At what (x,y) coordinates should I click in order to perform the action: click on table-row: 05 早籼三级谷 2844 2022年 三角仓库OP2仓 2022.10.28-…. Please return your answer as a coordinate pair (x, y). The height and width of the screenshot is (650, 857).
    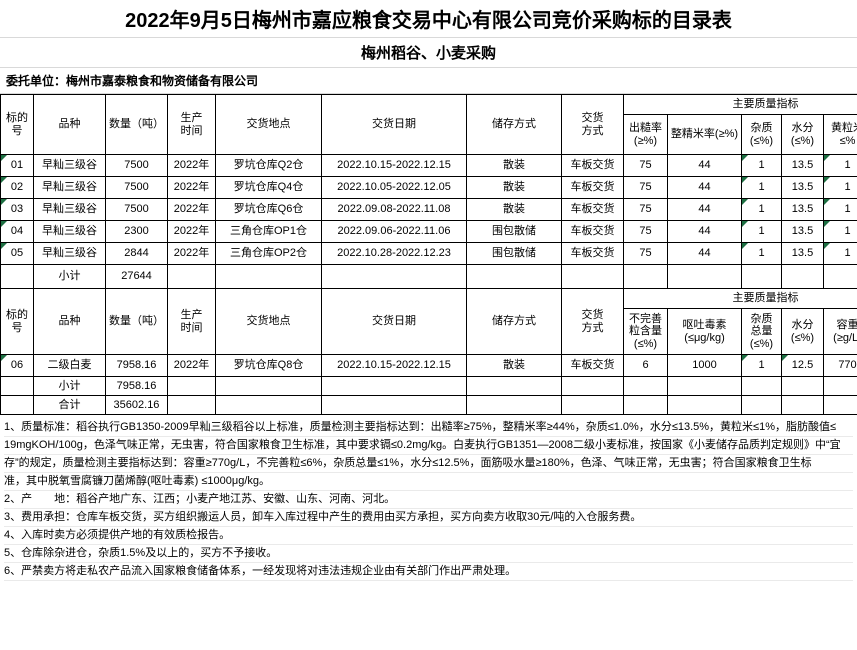
    Looking at the image, I should click on (428, 253).